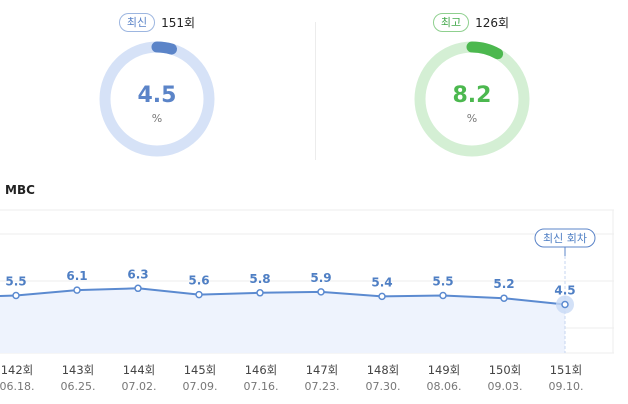 The width and height of the screenshot is (628, 404). Describe the element at coordinates (503, 284) in the screenshot. I see `value-label-8: 5.2` at that location.